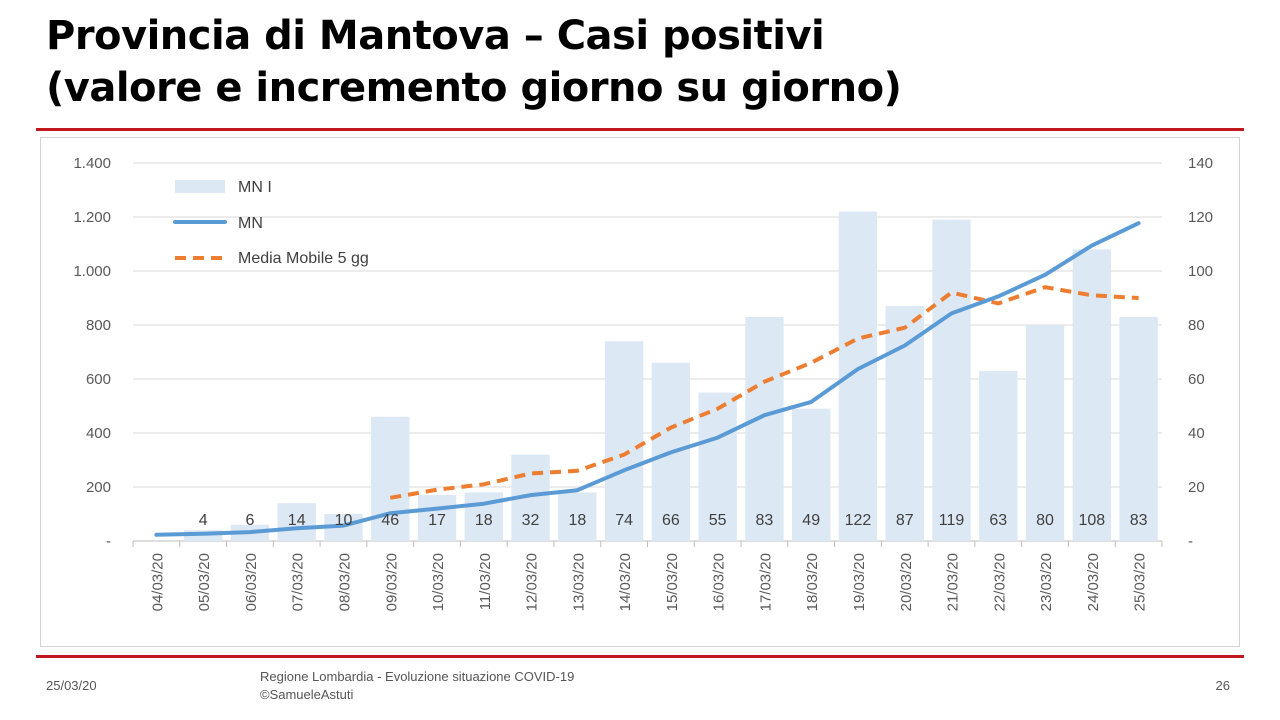 The image size is (1280, 720). I want to click on legend-swatch-bars, so click(200, 186).